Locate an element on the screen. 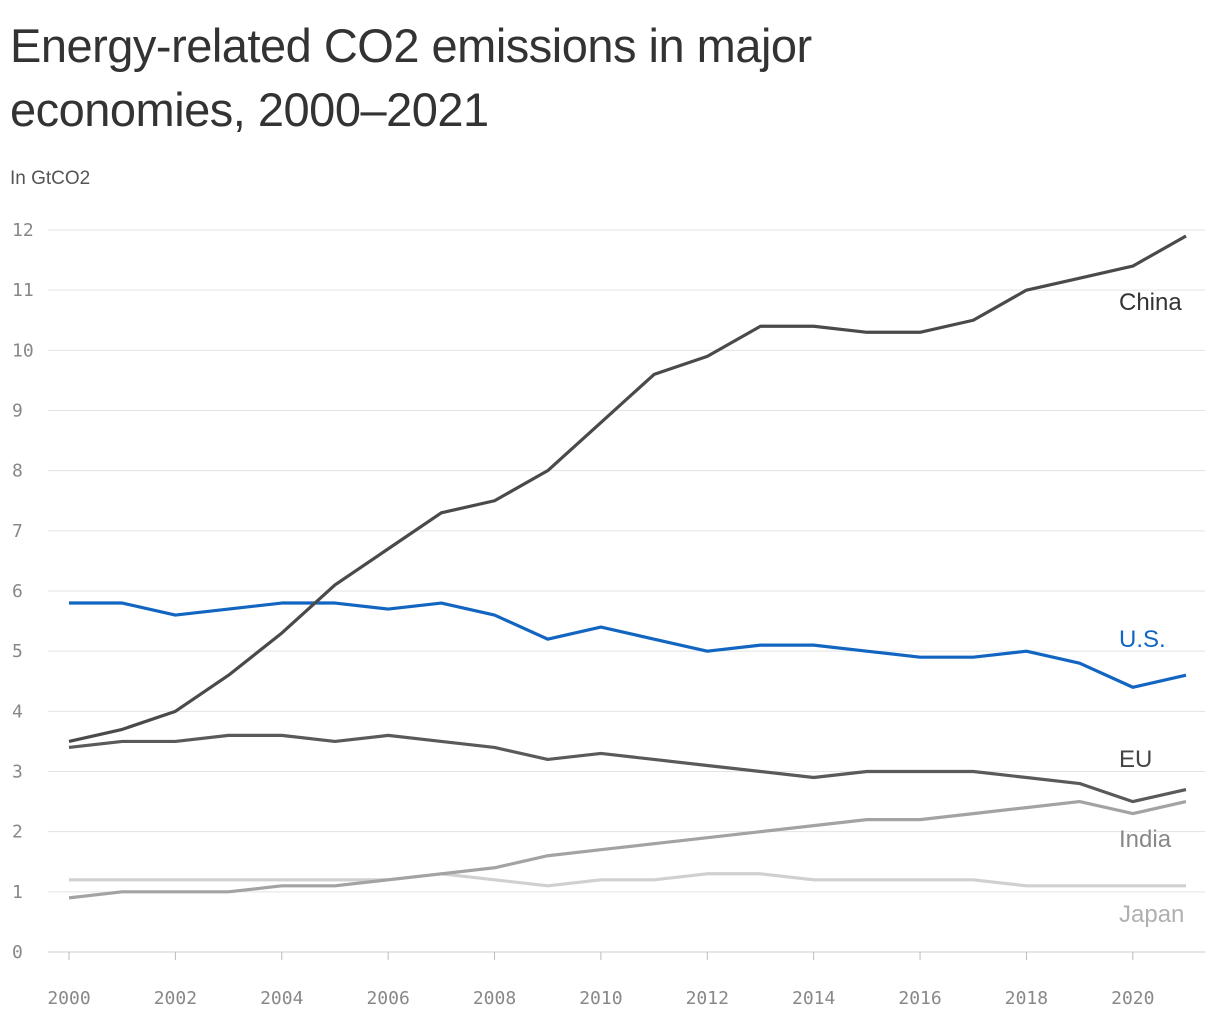 This screenshot has height=1020, width=1220. y-tick-label: 0 is located at coordinates (17, 952).